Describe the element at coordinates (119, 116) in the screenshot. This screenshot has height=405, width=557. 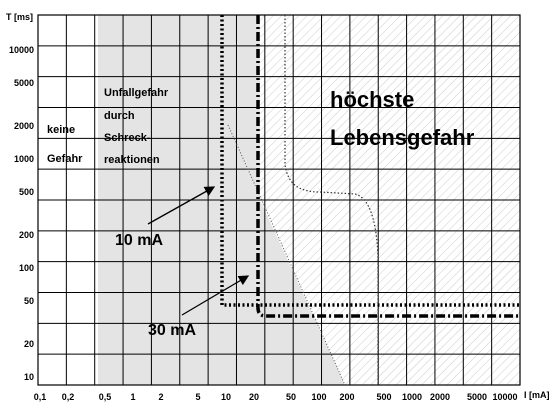
I see `zone-label: durch` at that location.